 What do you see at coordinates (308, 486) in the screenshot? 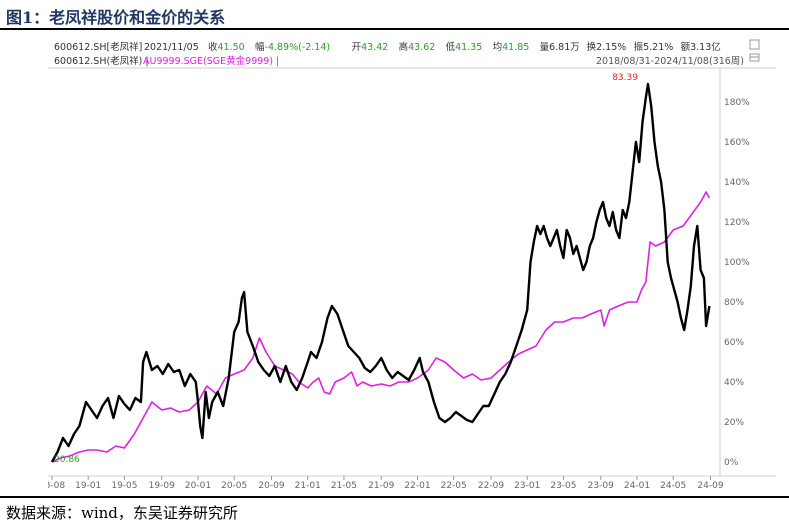
I see `x-tick-label: 21-01` at bounding box center [308, 486].